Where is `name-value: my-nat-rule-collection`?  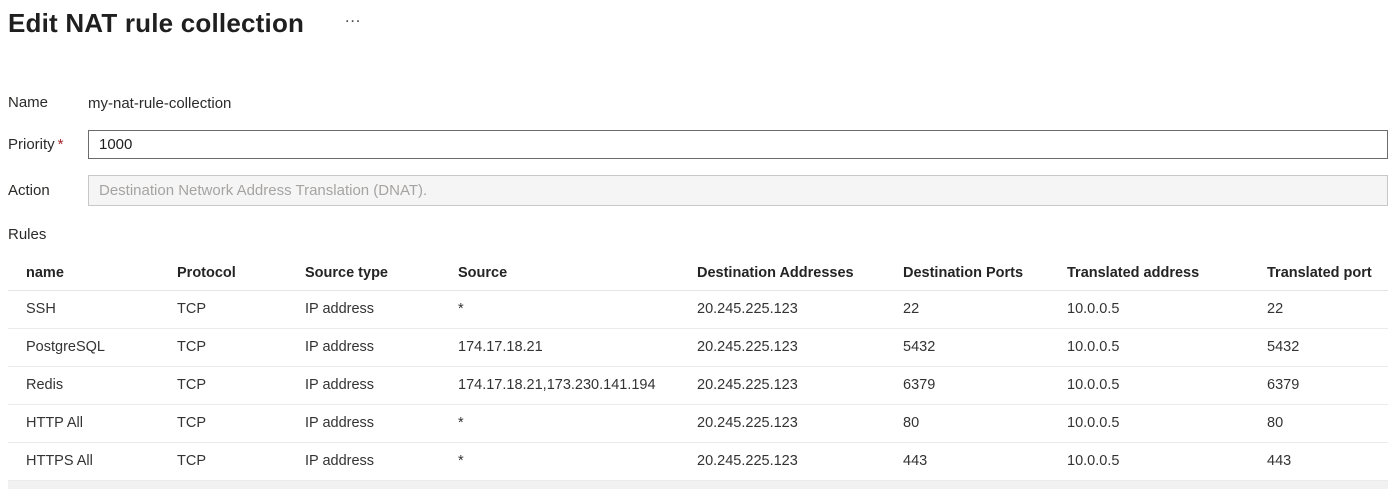 name-value: my-nat-rule-collection is located at coordinates (160, 103).